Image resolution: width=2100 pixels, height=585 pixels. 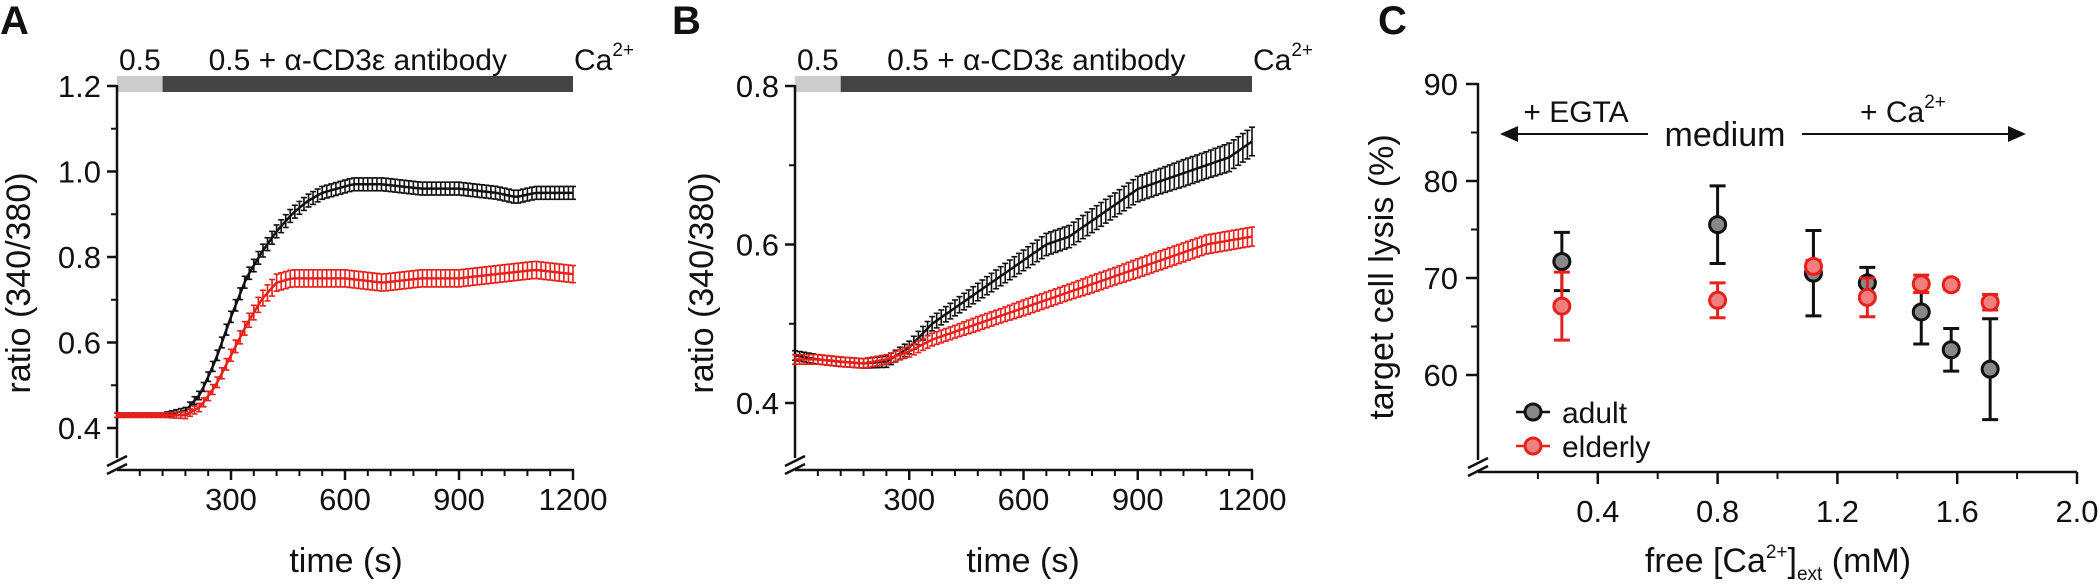 What do you see at coordinates (345, 561) in the screenshot?
I see `x-axis-label-a: time (s)` at bounding box center [345, 561].